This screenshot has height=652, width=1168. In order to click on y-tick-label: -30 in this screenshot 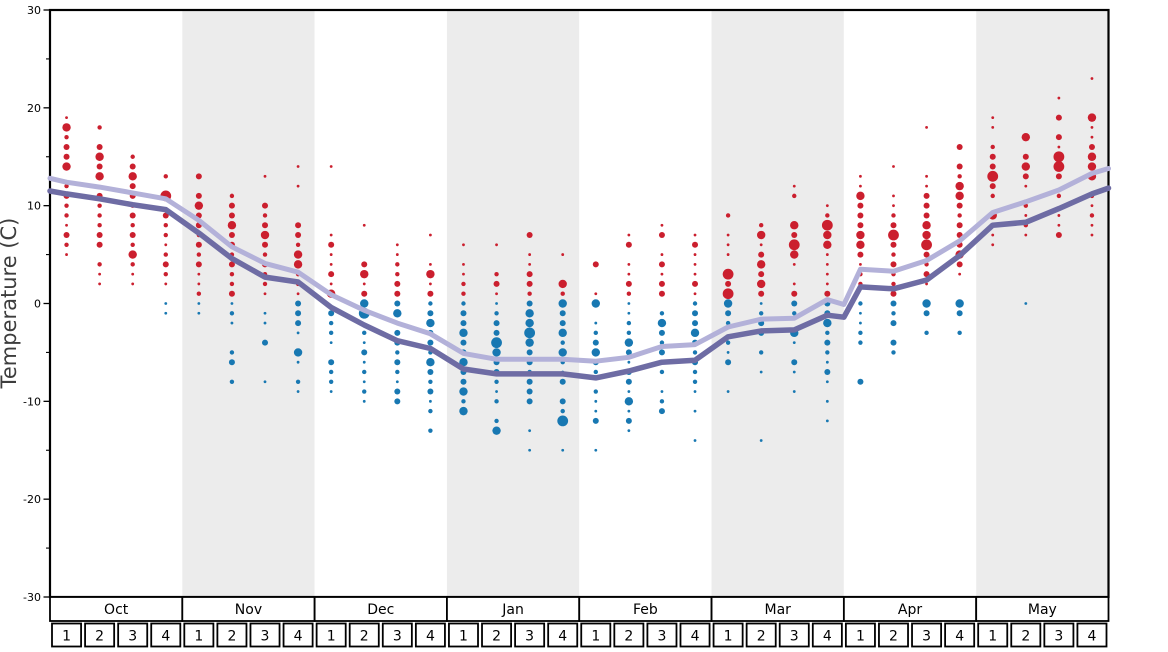, I will do `click(32, 597)`.